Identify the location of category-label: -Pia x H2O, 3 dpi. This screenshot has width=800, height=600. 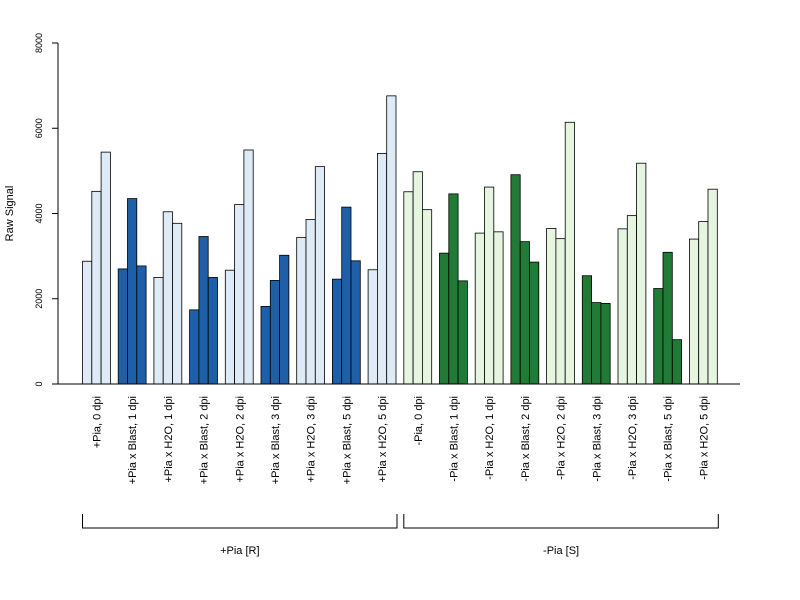
(633, 438).